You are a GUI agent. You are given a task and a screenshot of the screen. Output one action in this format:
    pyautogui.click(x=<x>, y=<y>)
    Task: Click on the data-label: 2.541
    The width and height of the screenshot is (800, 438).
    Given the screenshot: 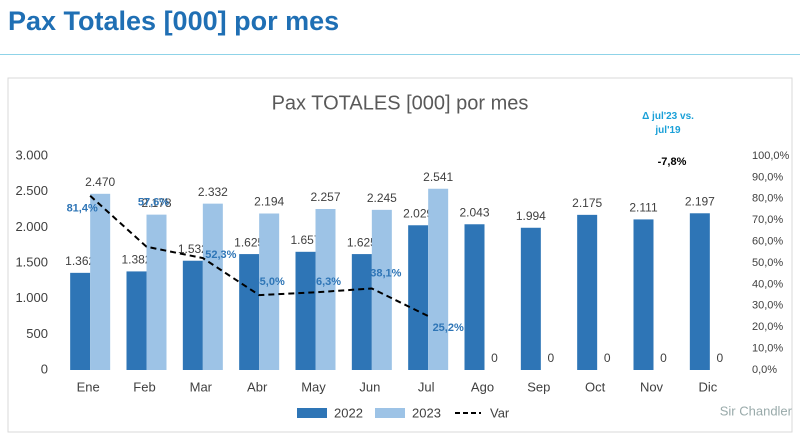 What is the action you would take?
    pyautogui.click(x=438, y=177)
    